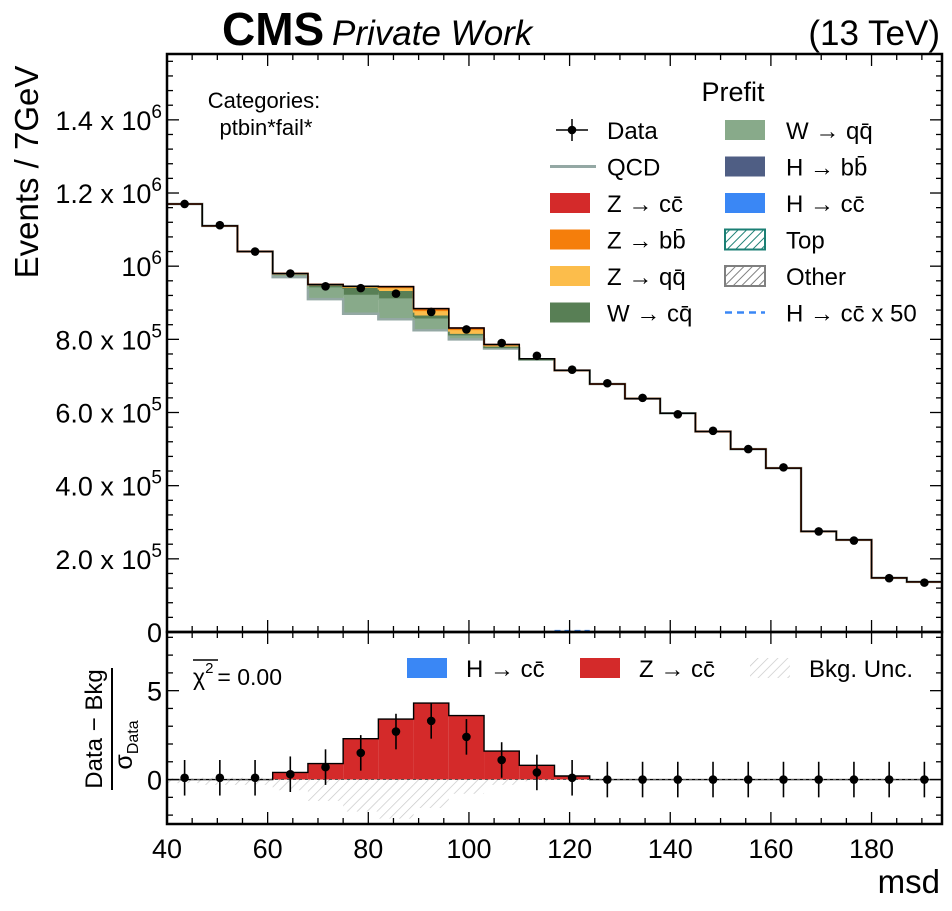 Image resolution: width=952 pixels, height=911 pixels. I want to click on ratio-legend-fill, so click(427, 668).